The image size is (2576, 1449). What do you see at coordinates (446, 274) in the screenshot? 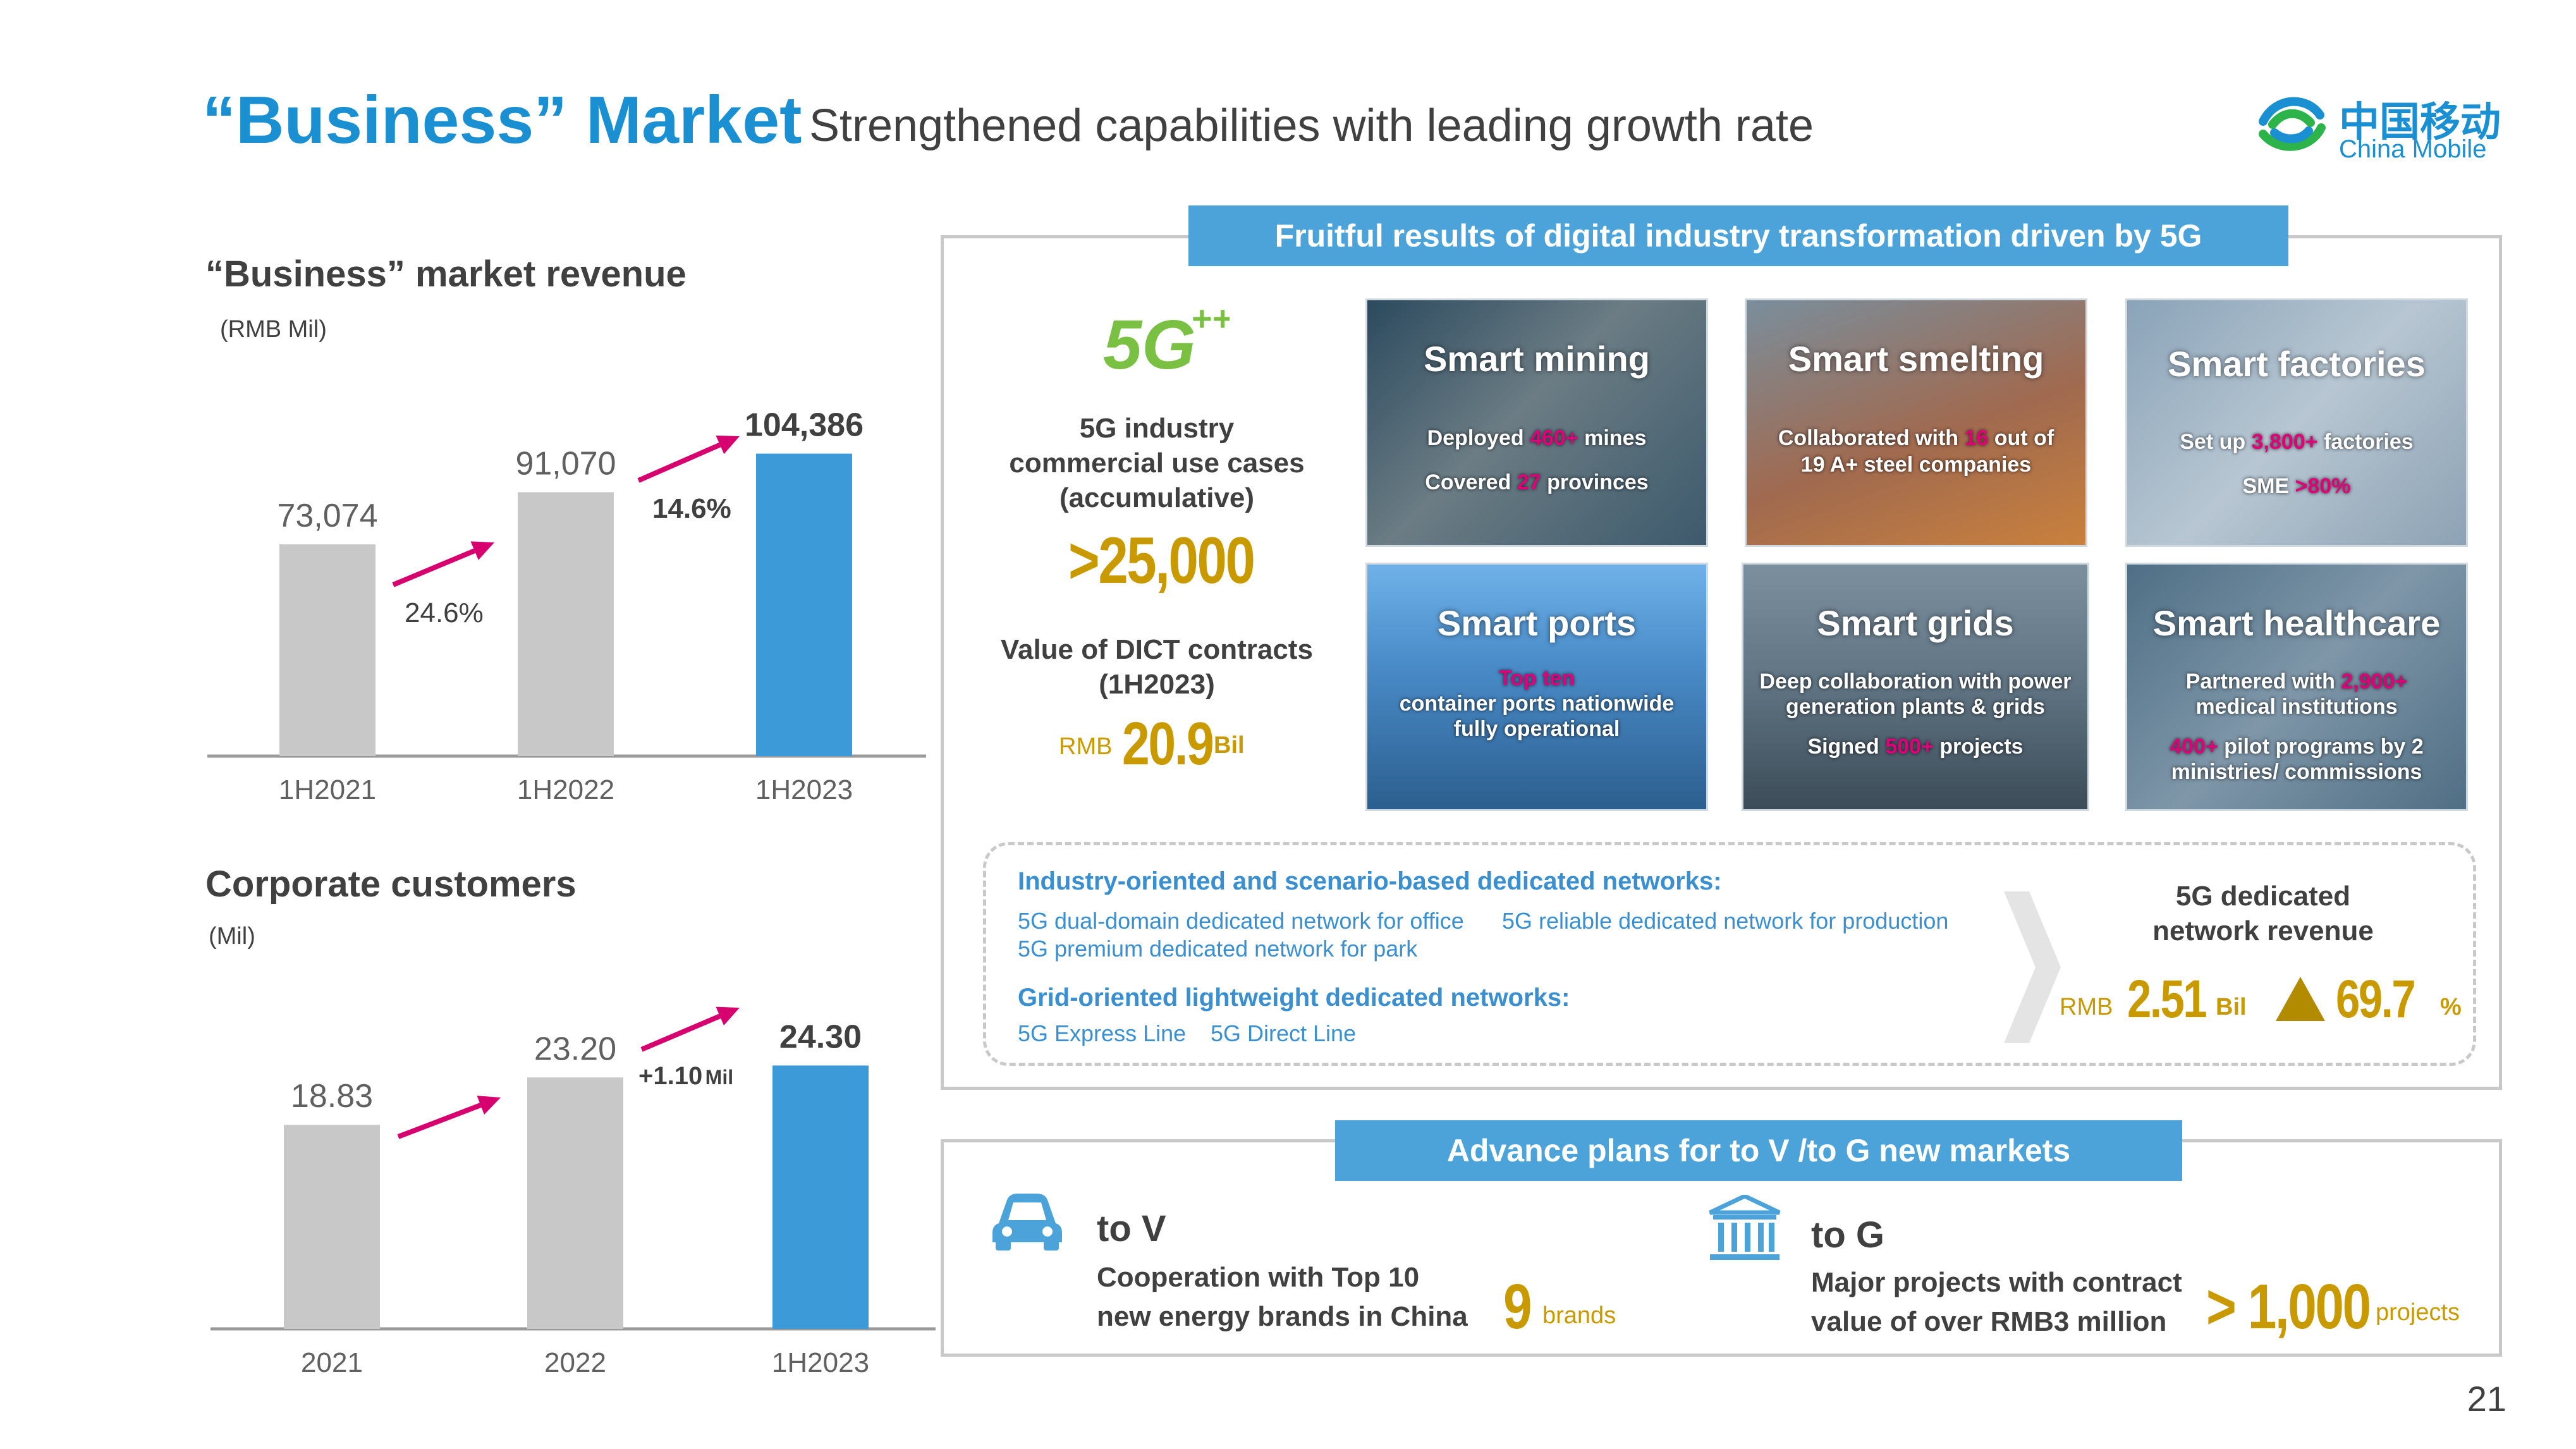
I see `revenue-chart-title: “Business” market revenue` at bounding box center [446, 274].